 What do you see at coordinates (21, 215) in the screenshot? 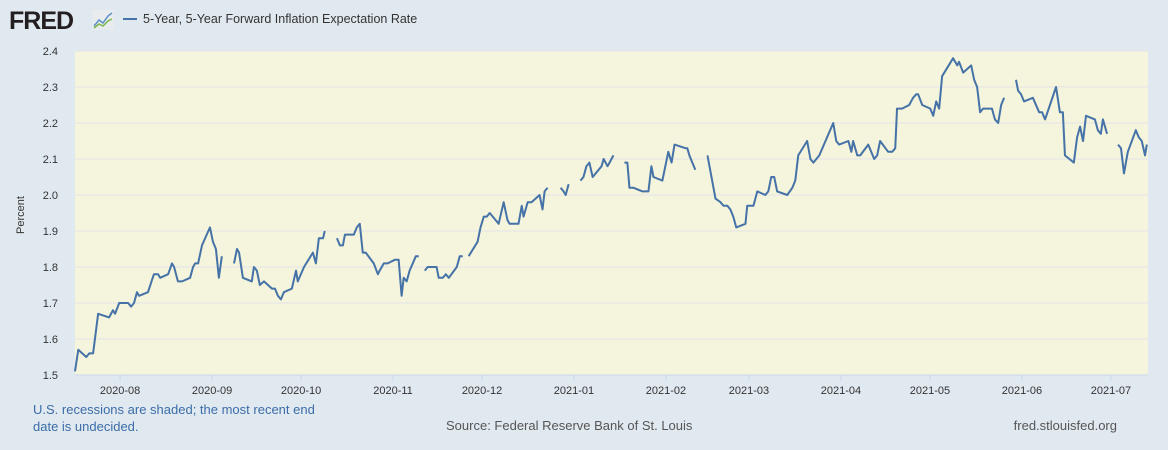
I see `y-axis-label: Percent` at bounding box center [21, 215].